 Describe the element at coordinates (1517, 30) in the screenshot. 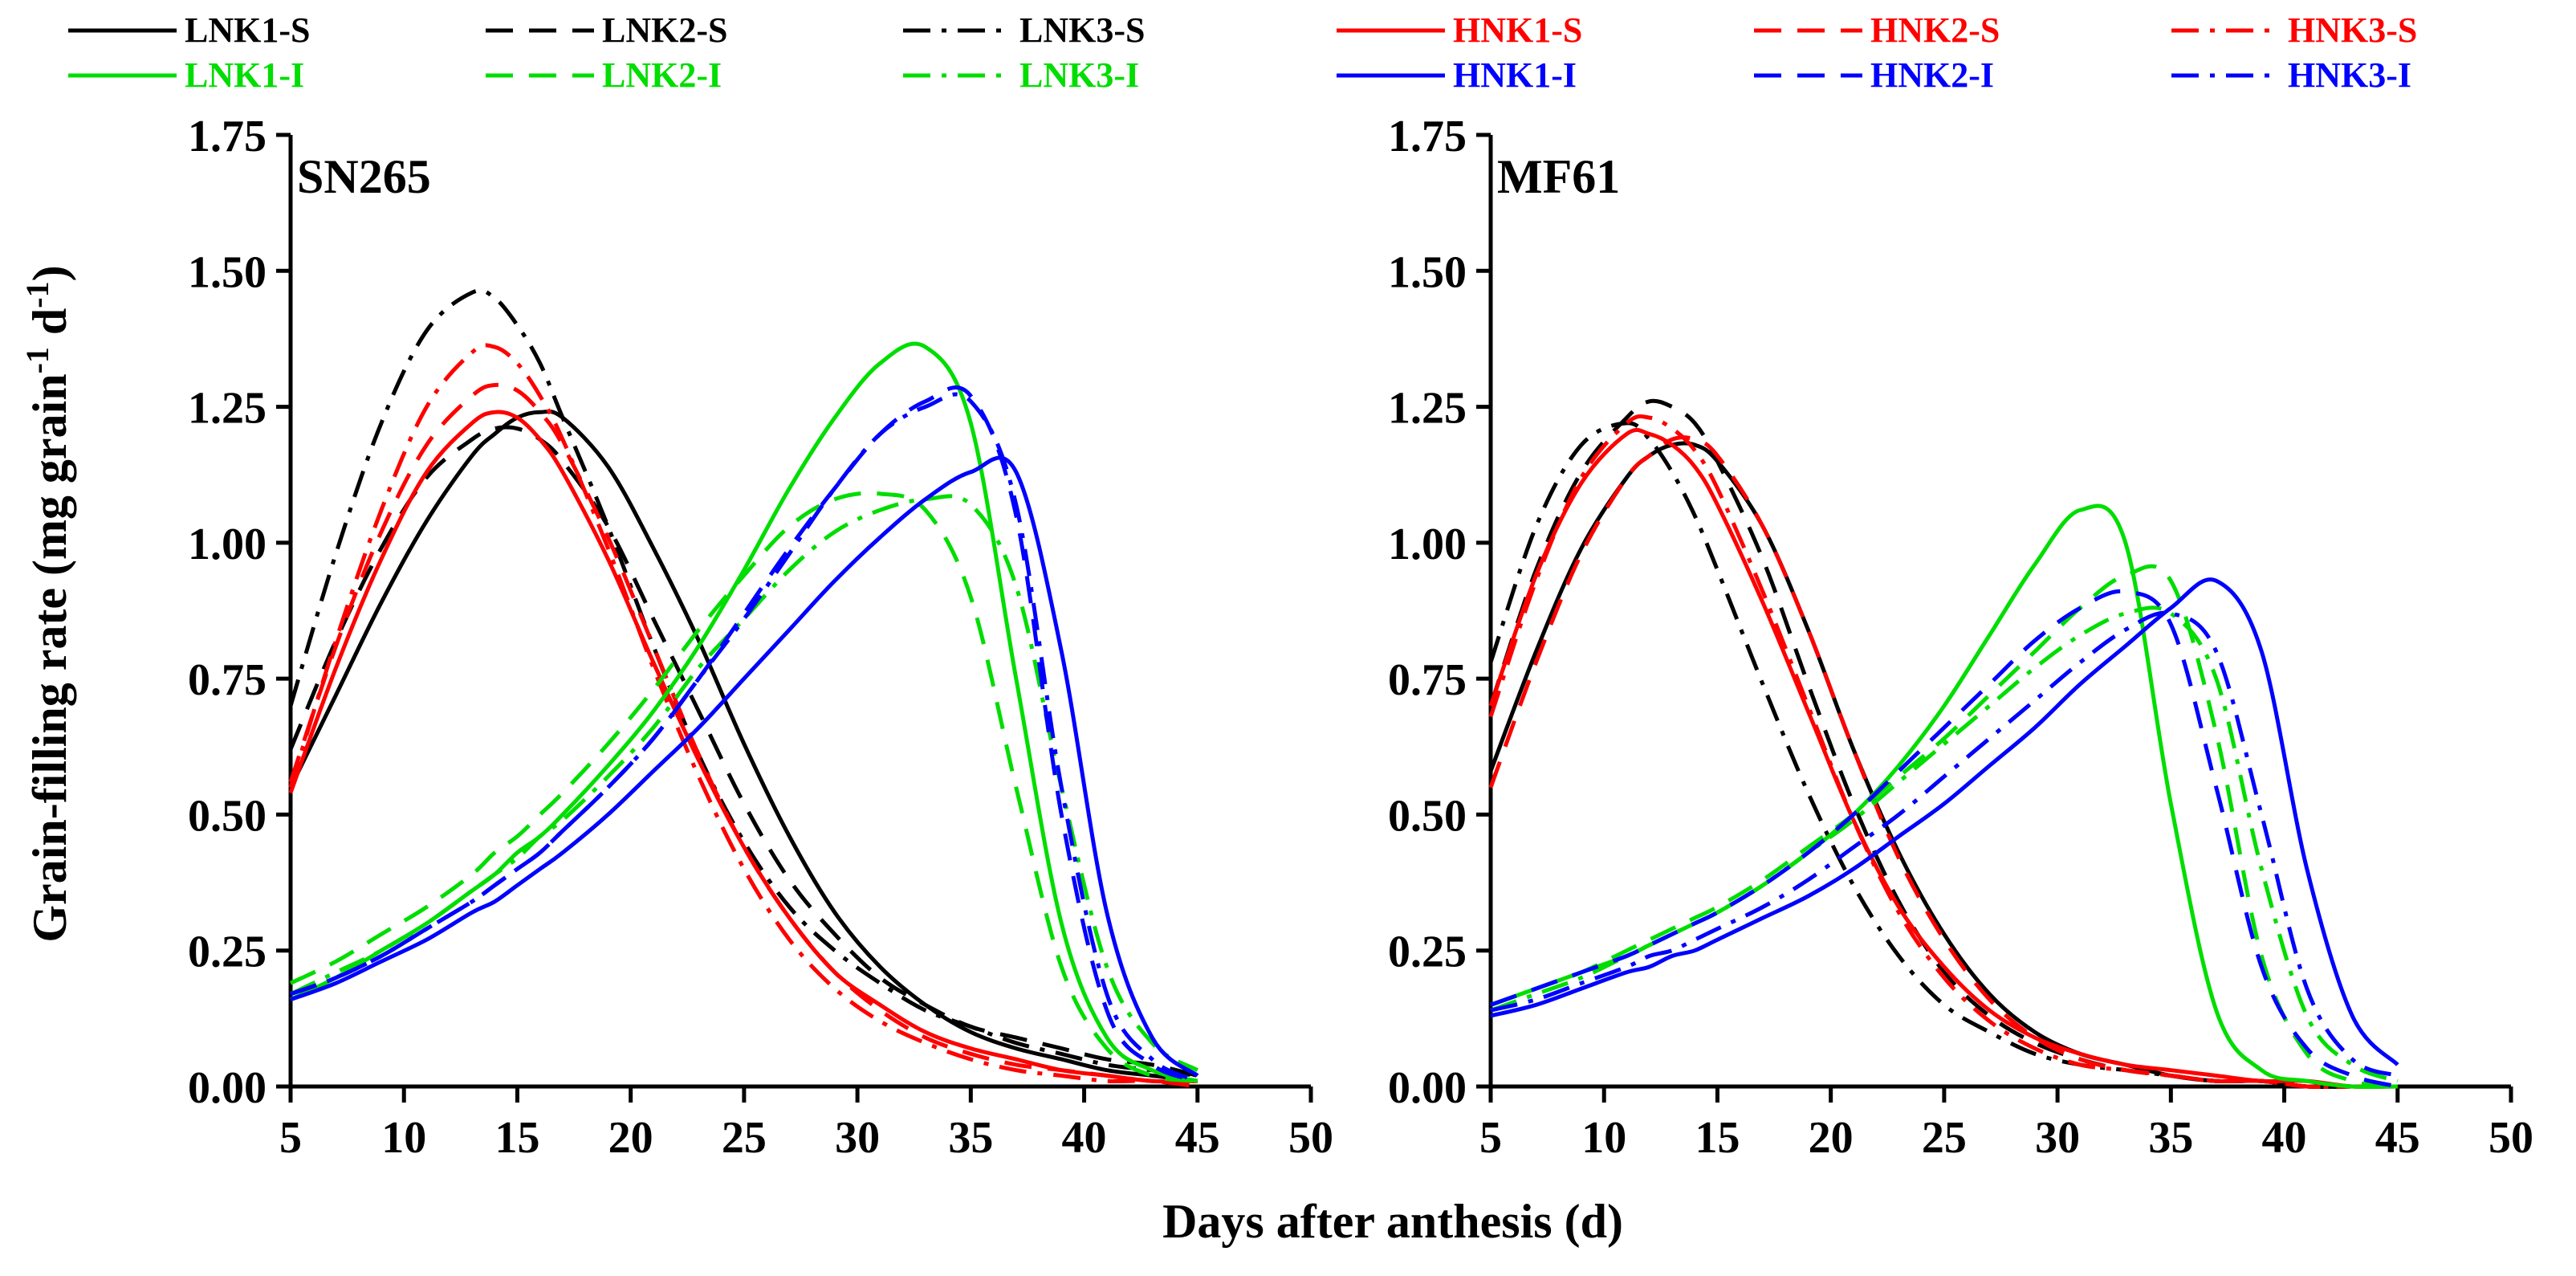

I see `legend-label-hnk1-s: HNK1-S` at that location.